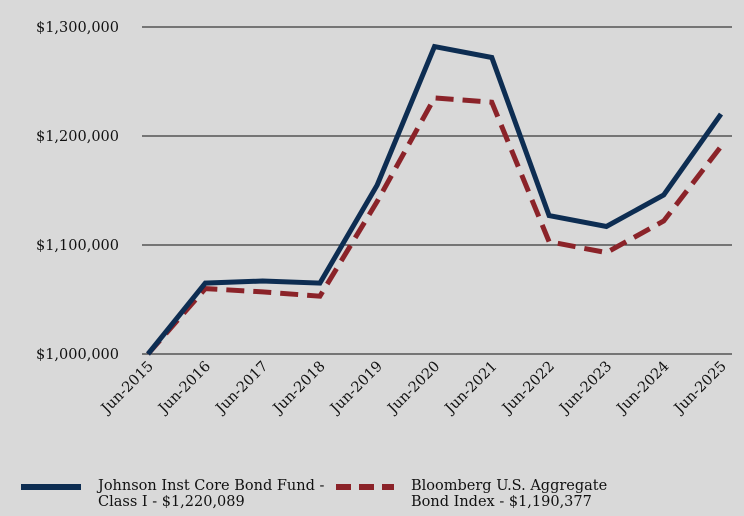 This screenshot has height=516, width=744. Describe the element at coordinates (77, 246) in the screenshot. I see `y-tick-label: $1,100,000` at that location.